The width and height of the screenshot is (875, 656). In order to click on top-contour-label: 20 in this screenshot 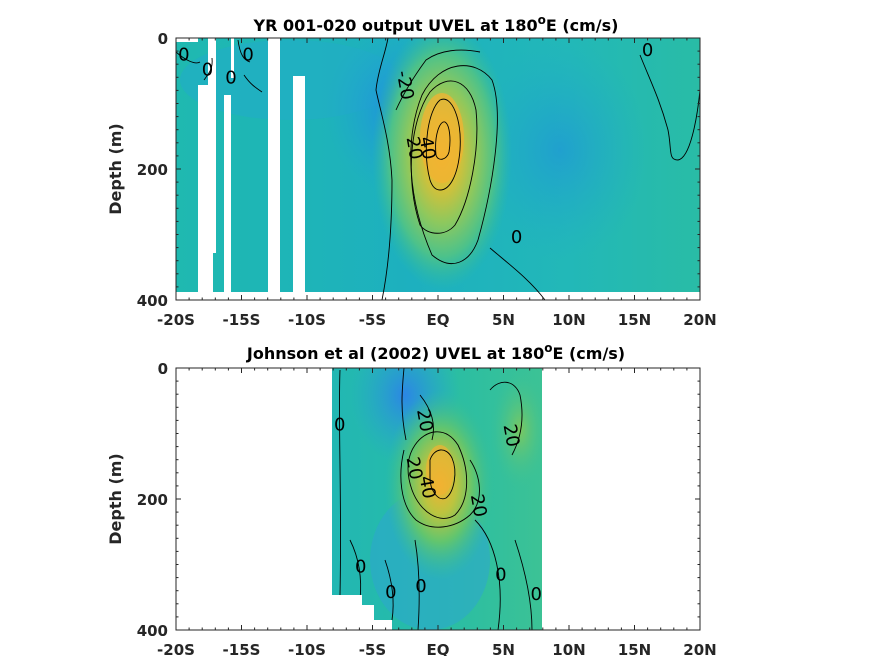, I will do `click(414, 148)`.